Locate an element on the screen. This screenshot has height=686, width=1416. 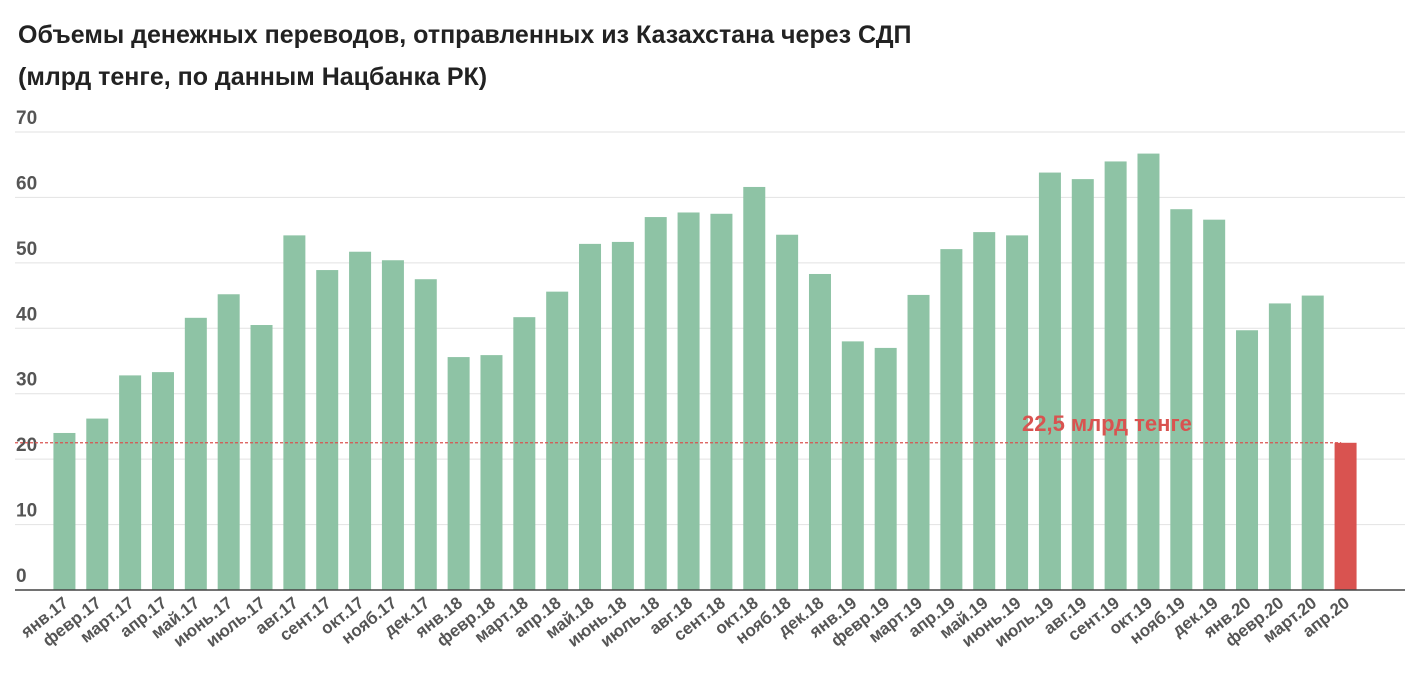
y-tick-label: 60 is located at coordinates (26, 183).